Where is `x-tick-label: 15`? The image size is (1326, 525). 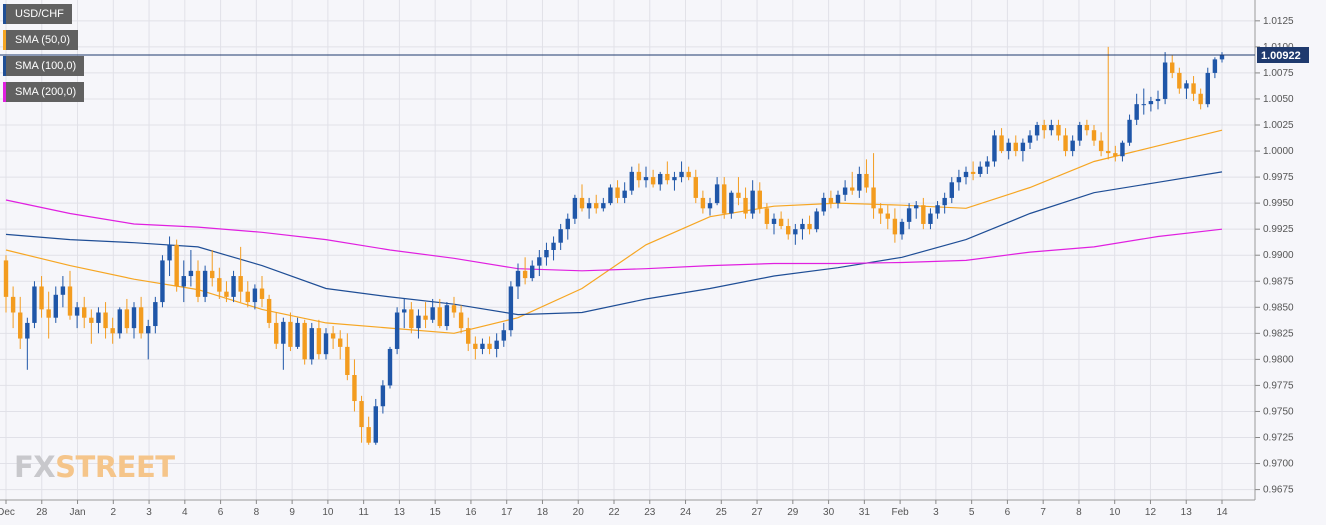
x-tick-label: 15 is located at coordinates (436, 512).